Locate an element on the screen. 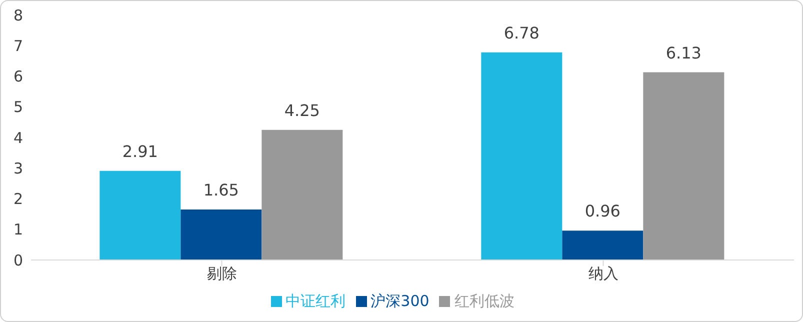 The width and height of the screenshot is (803, 322). x-tick-label: 纳入 is located at coordinates (603, 273).